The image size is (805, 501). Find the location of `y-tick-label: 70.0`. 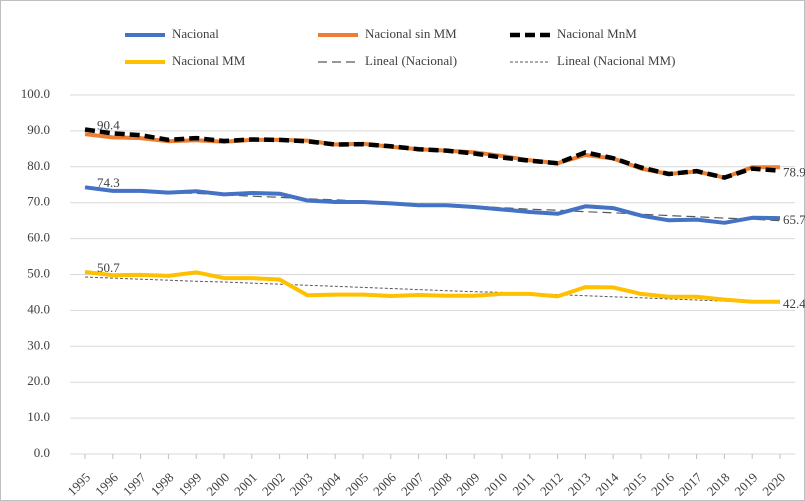

y-tick-label: 70.0 is located at coordinates (38, 201).